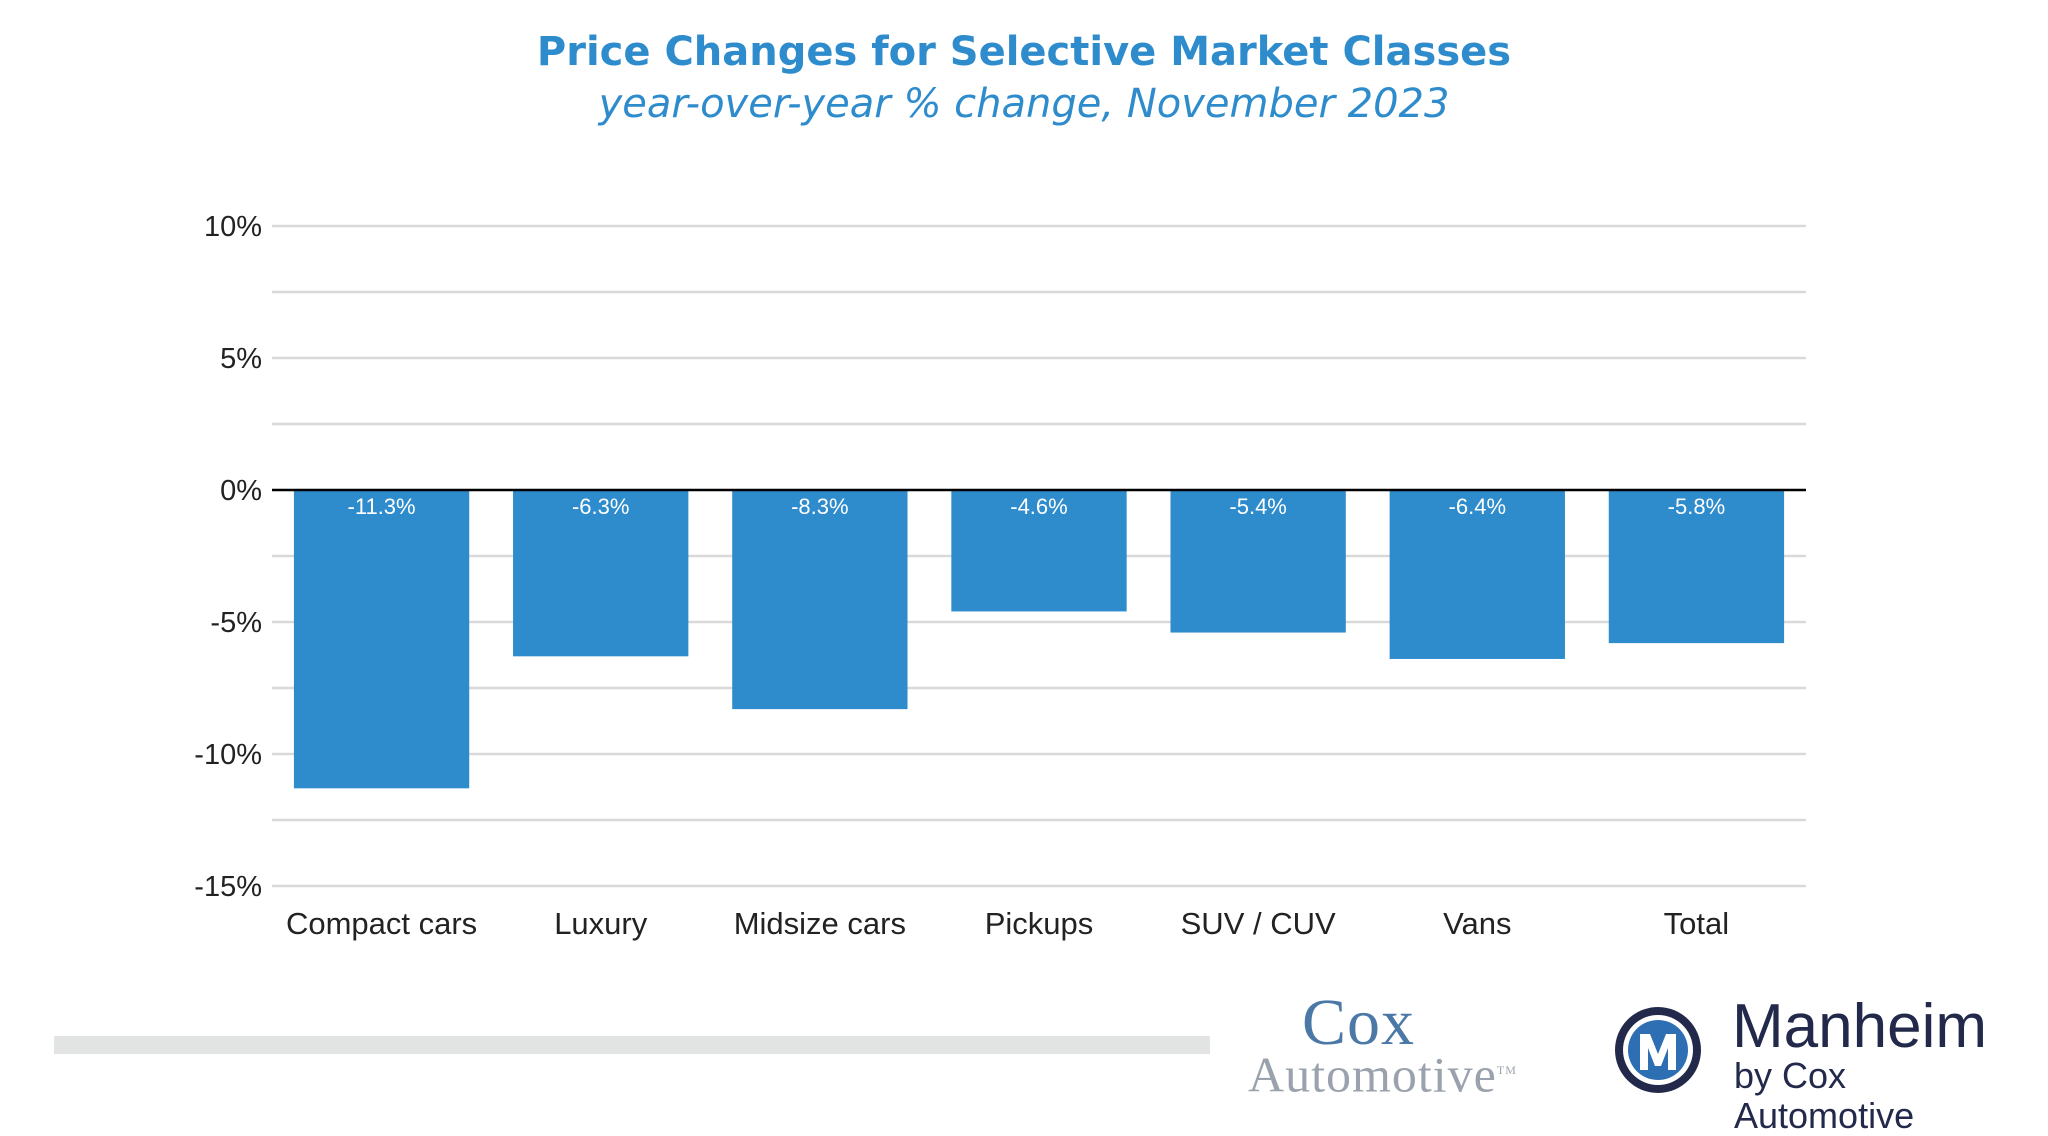 The height and width of the screenshot is (1136, 2048). I want to click on data-label: -6.4%, so click(1477, 506).